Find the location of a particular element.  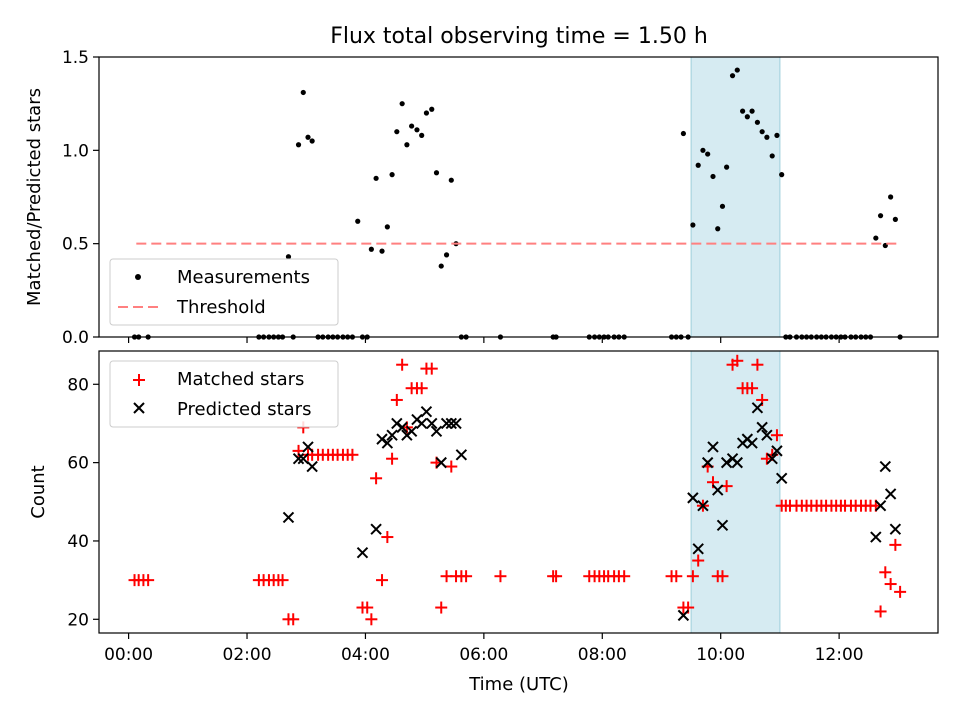

bottom-x-ticks: 00:00 02:00 04:00 06:00 08:00 10:00 12:00 is located at coordinates (484, 649).